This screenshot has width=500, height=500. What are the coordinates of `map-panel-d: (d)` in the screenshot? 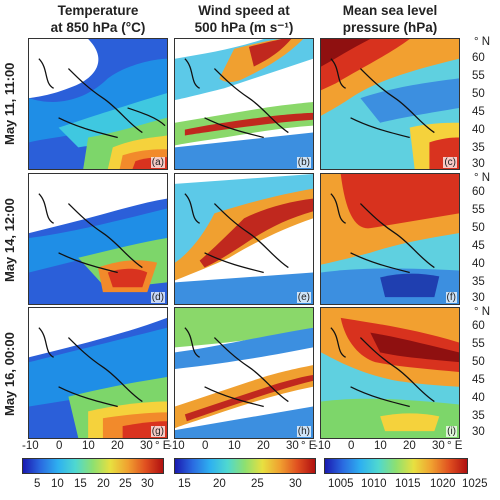 It's located at (98, 239).